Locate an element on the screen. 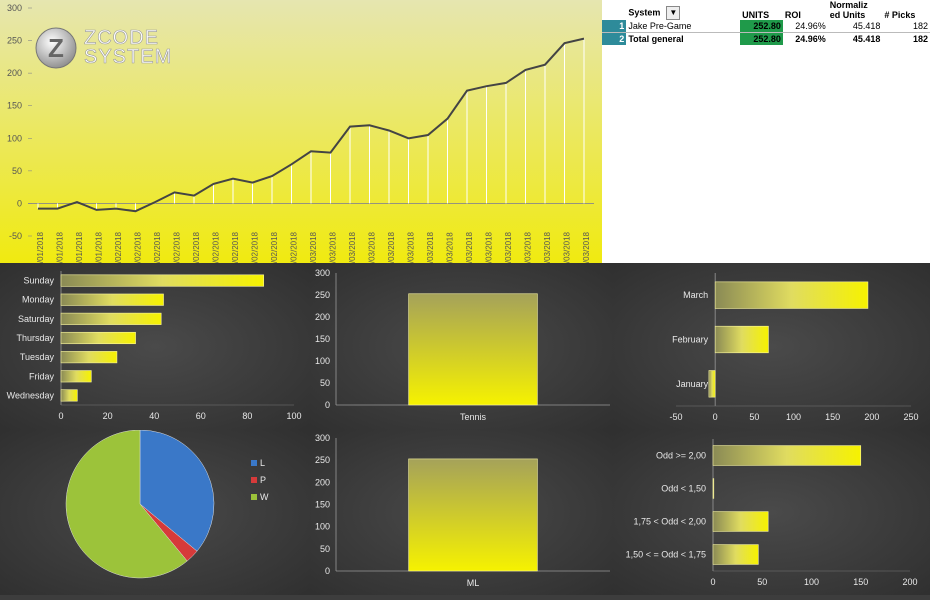 This screenshot has height=600, width=930. category-label: Sunday is located at coordinates (38, 281).